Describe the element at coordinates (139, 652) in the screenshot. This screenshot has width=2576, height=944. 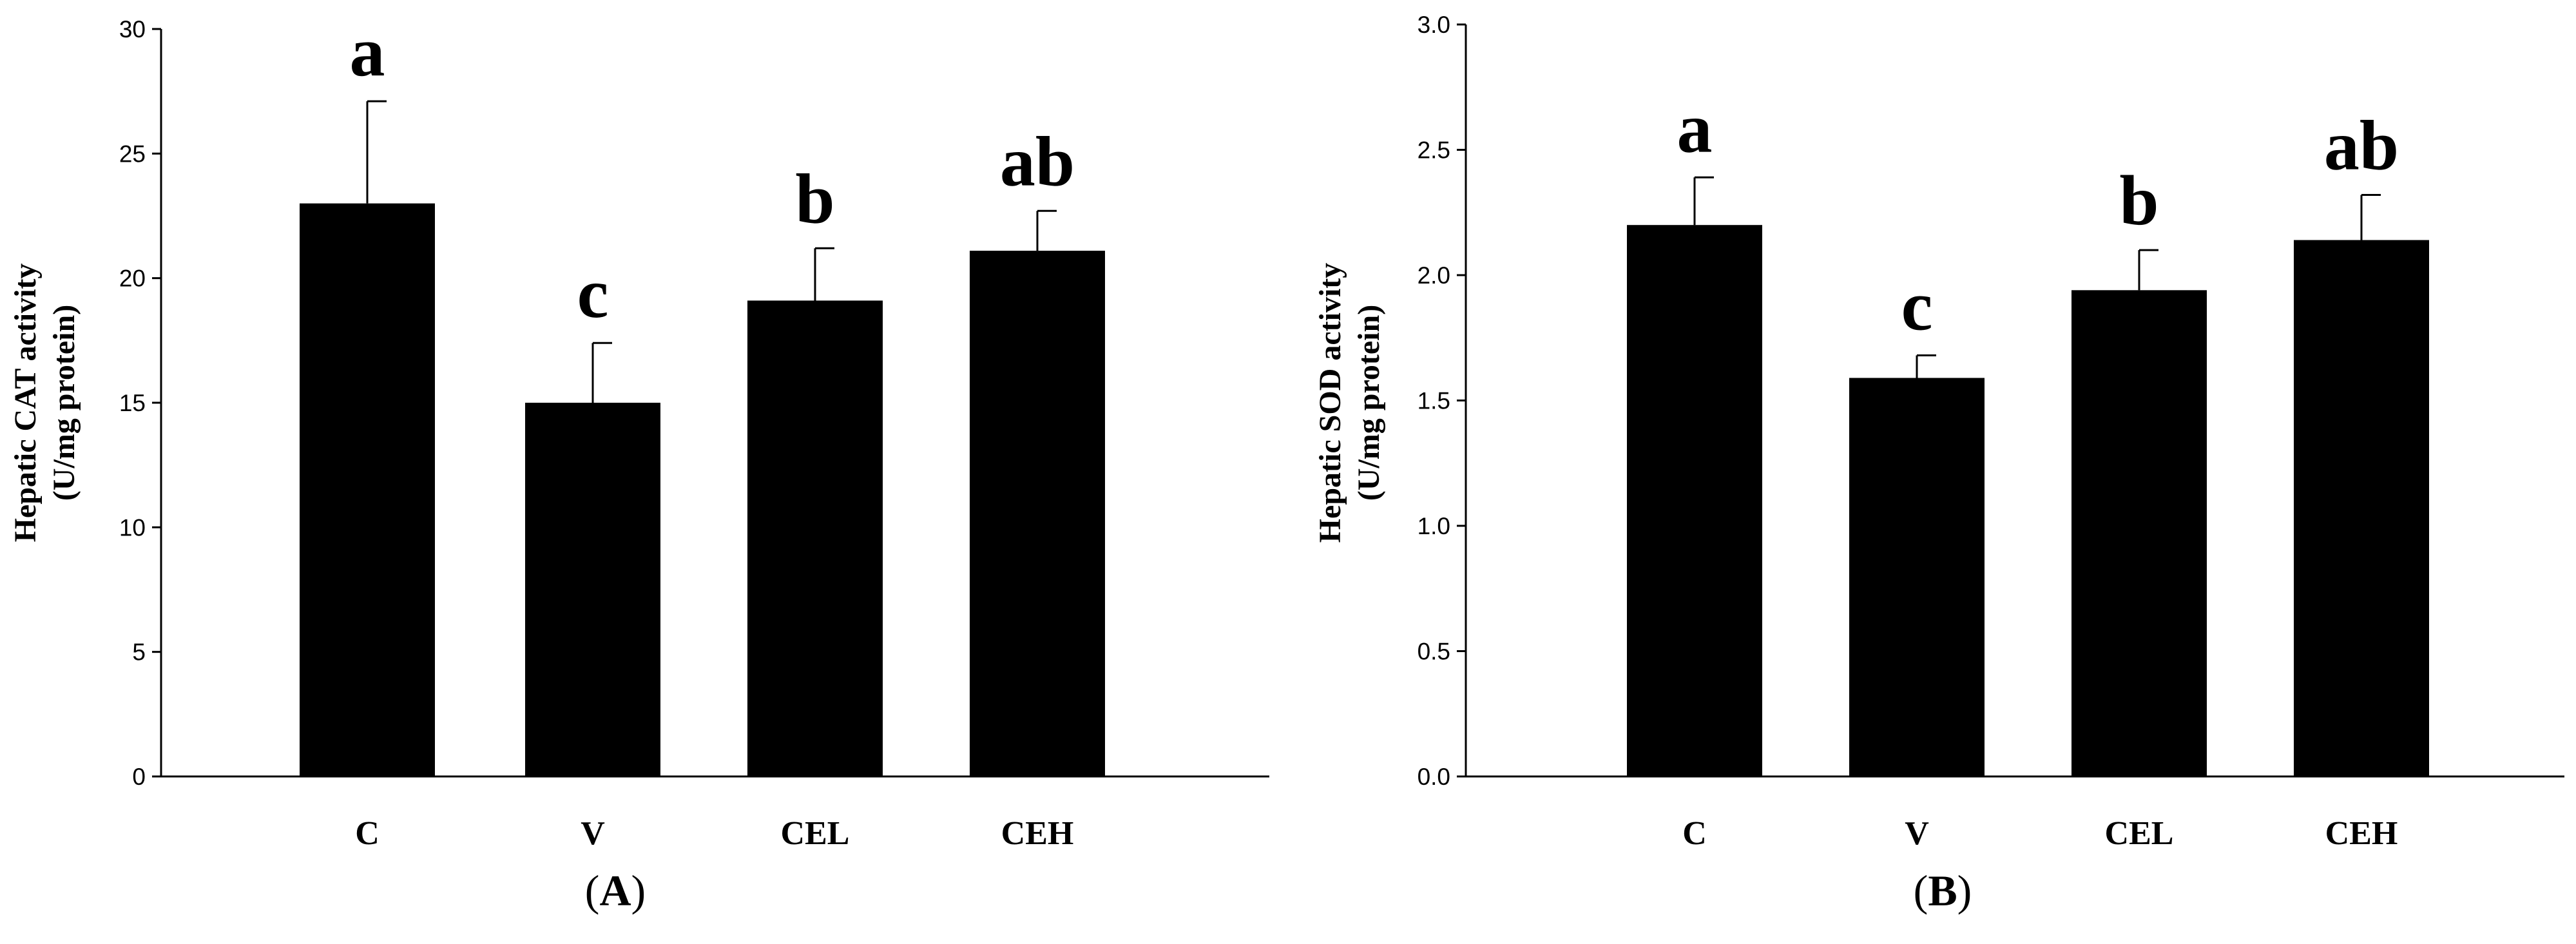
I see `y-tick-label: 5` at that location.